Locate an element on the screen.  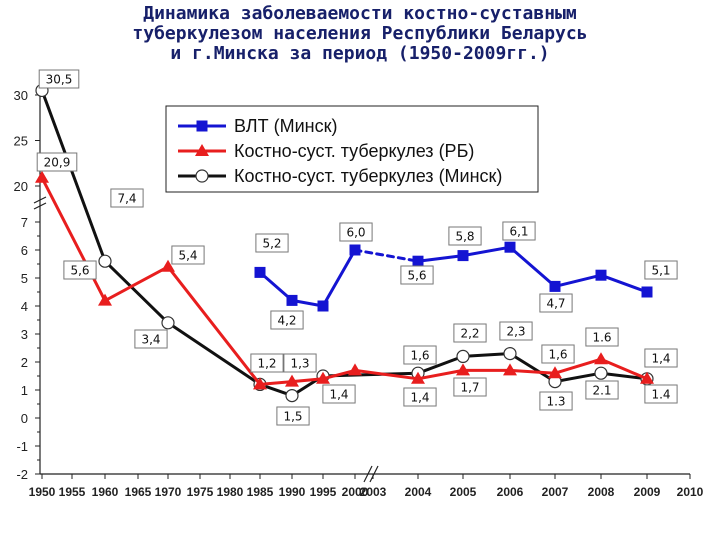
data-label-text: 5,6 is located at coordinates (416, 276).